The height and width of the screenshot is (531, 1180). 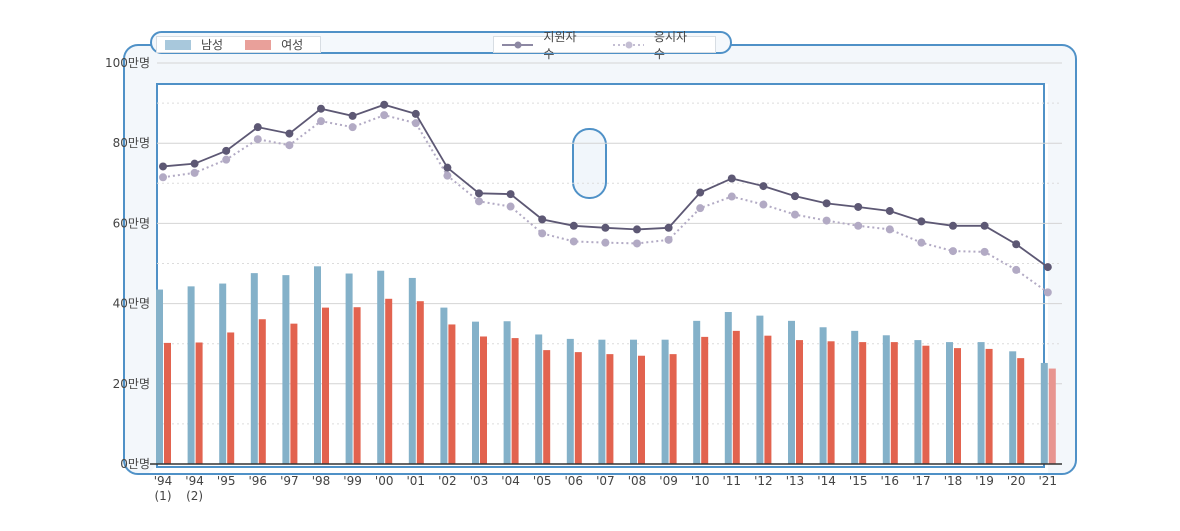 I want to click on x-tick-label: '11, so click(x=732, y=481).